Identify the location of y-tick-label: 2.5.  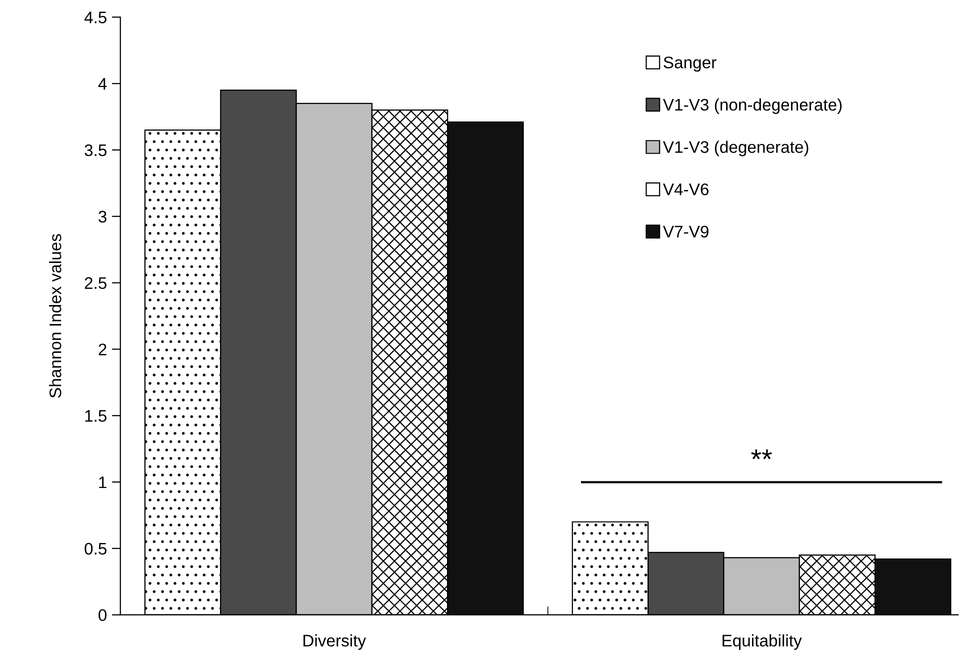
(95, 283).